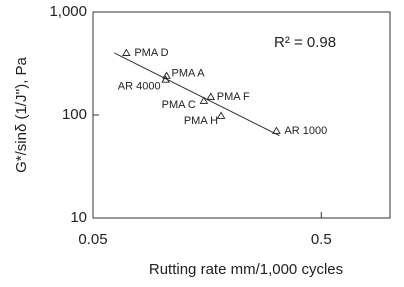 This screenshot has width=404, height=287. I want to click on y-tick-label: 1,000, so click(68, 11).